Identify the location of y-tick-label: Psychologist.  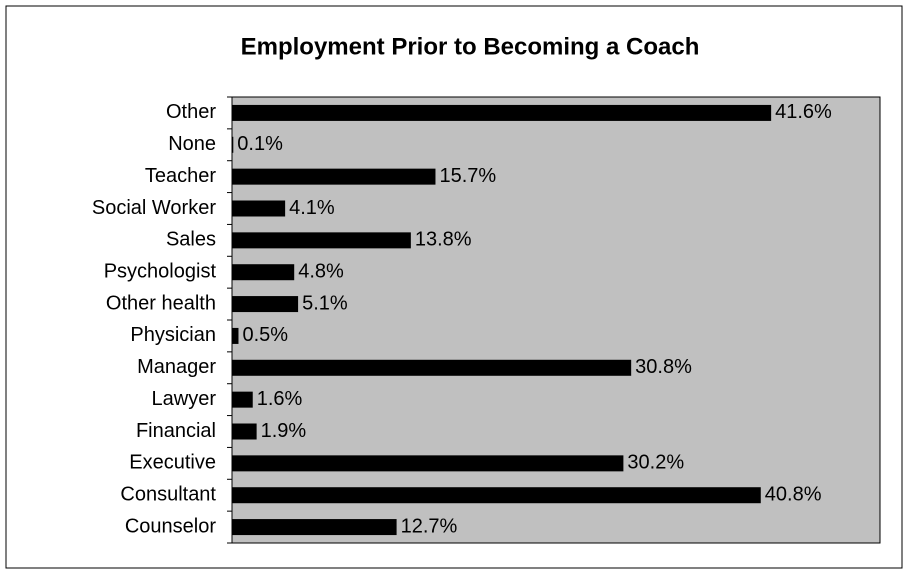
(160, 271).